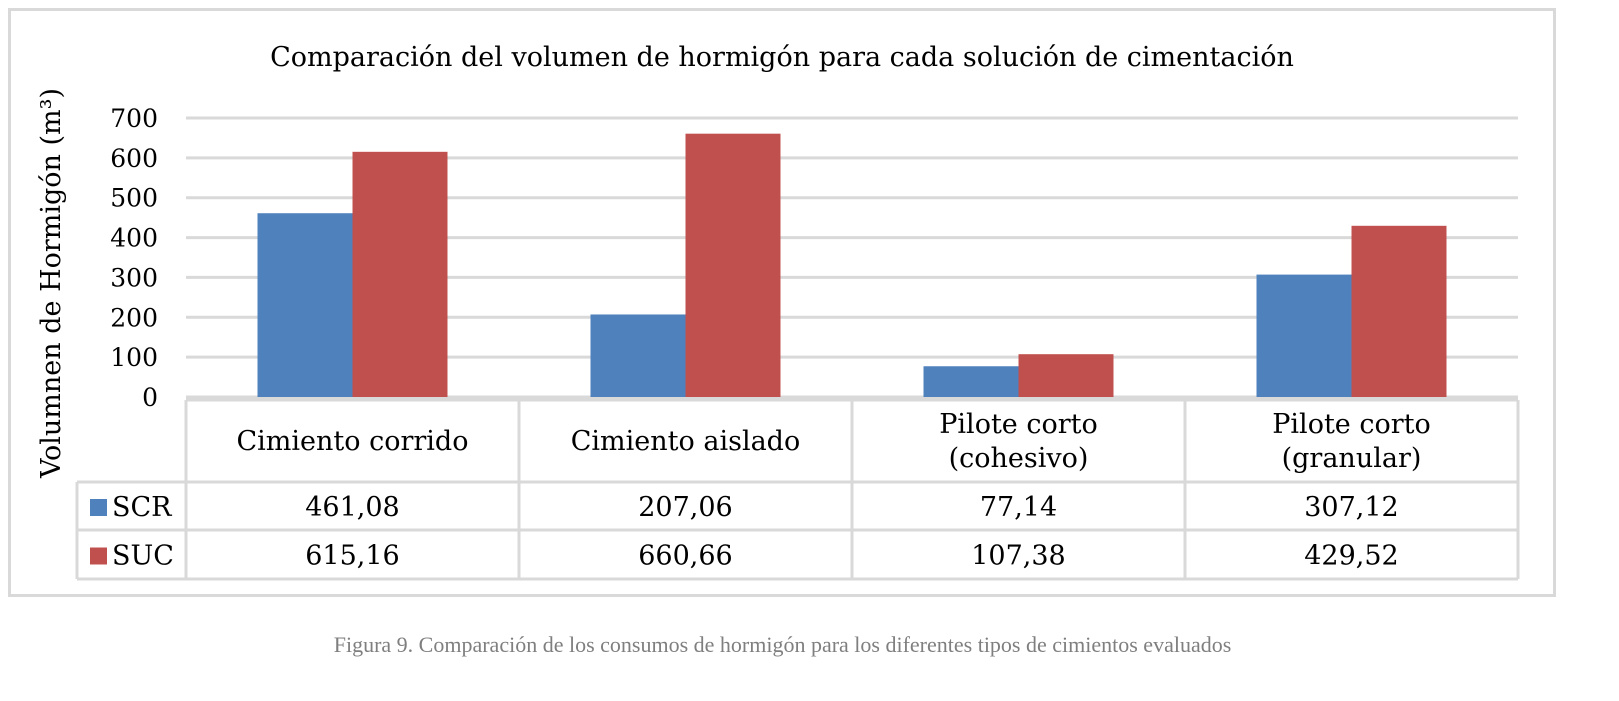 This screenshot has height=701, width=1619. What do you see at coordinates (352, 556) in the screenshot?
I see `data-label: 615,16` at bounding box center [352, 556].